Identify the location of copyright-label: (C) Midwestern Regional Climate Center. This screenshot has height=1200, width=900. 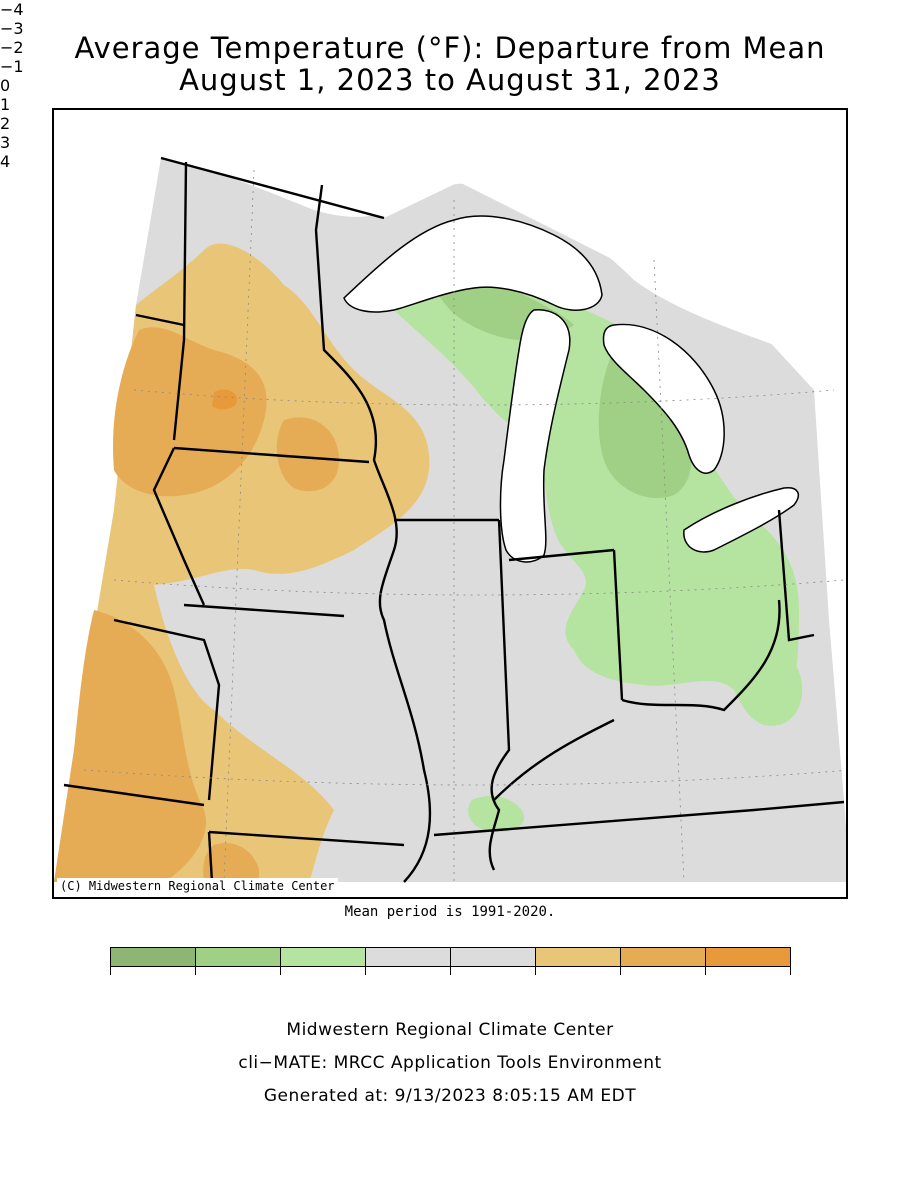
(197, 886).